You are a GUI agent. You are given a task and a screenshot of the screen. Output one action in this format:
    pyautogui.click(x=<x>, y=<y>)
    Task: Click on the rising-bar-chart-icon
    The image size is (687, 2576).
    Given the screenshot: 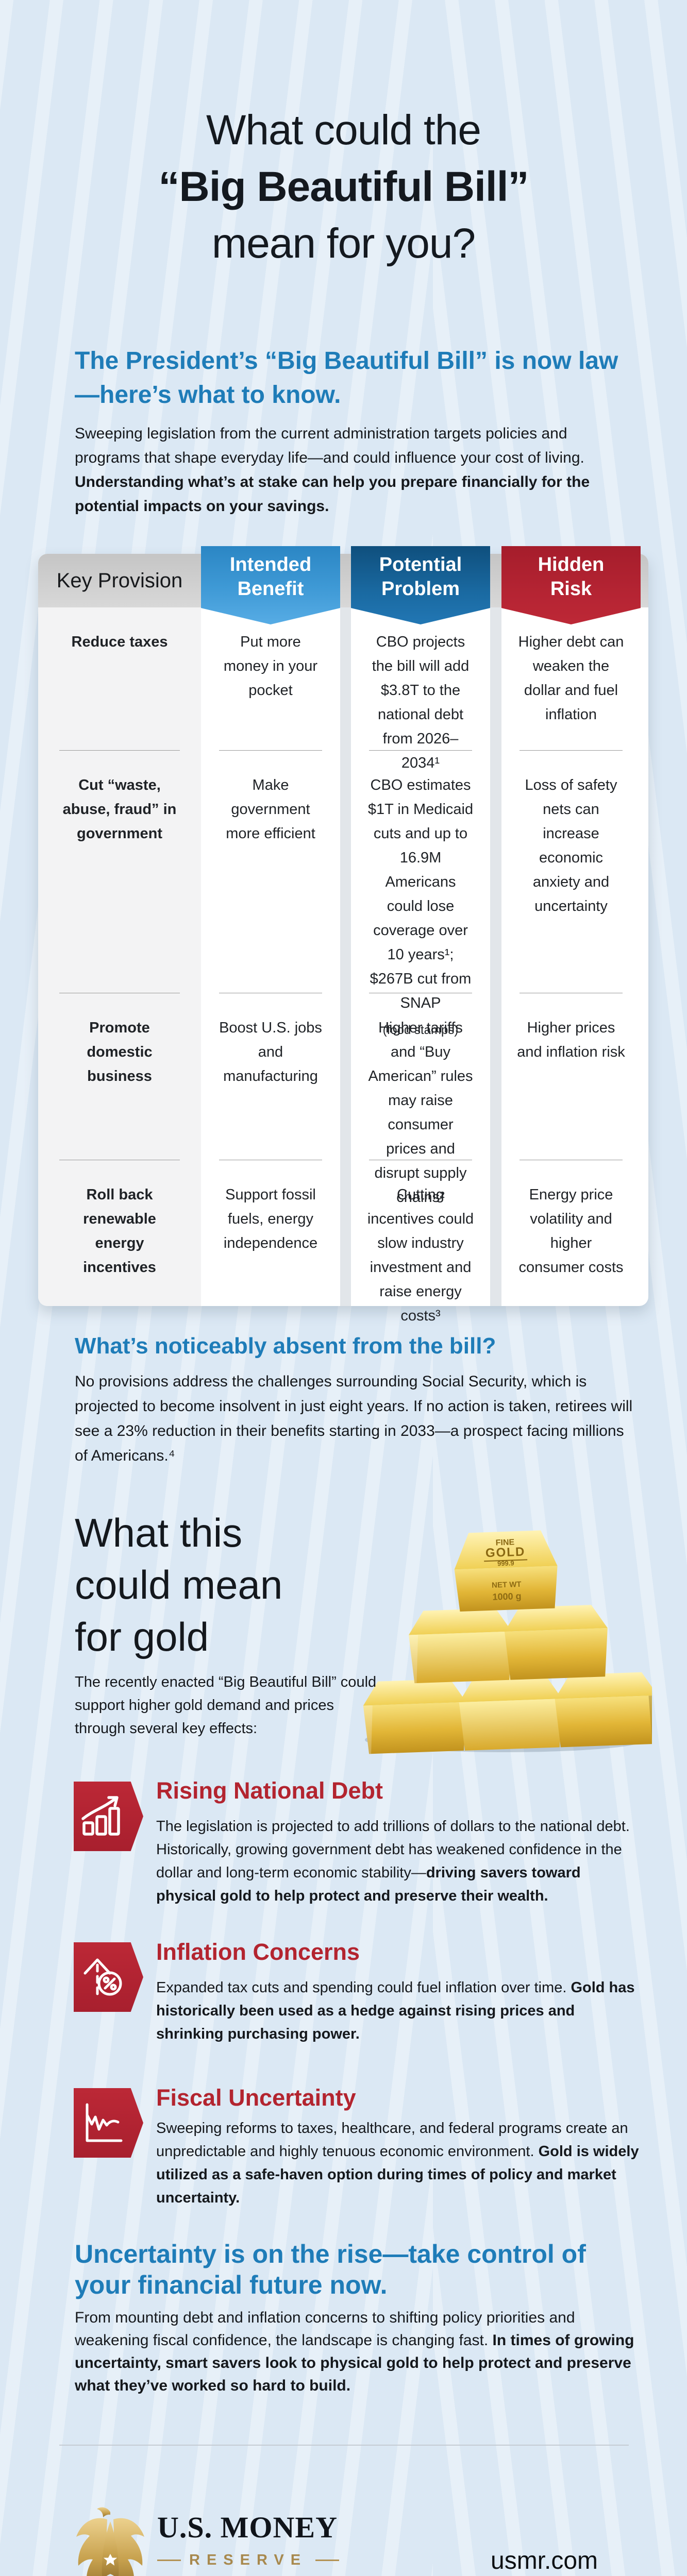 What is the action you would take?
    pyautogui.click(x=108, y=1816)
    